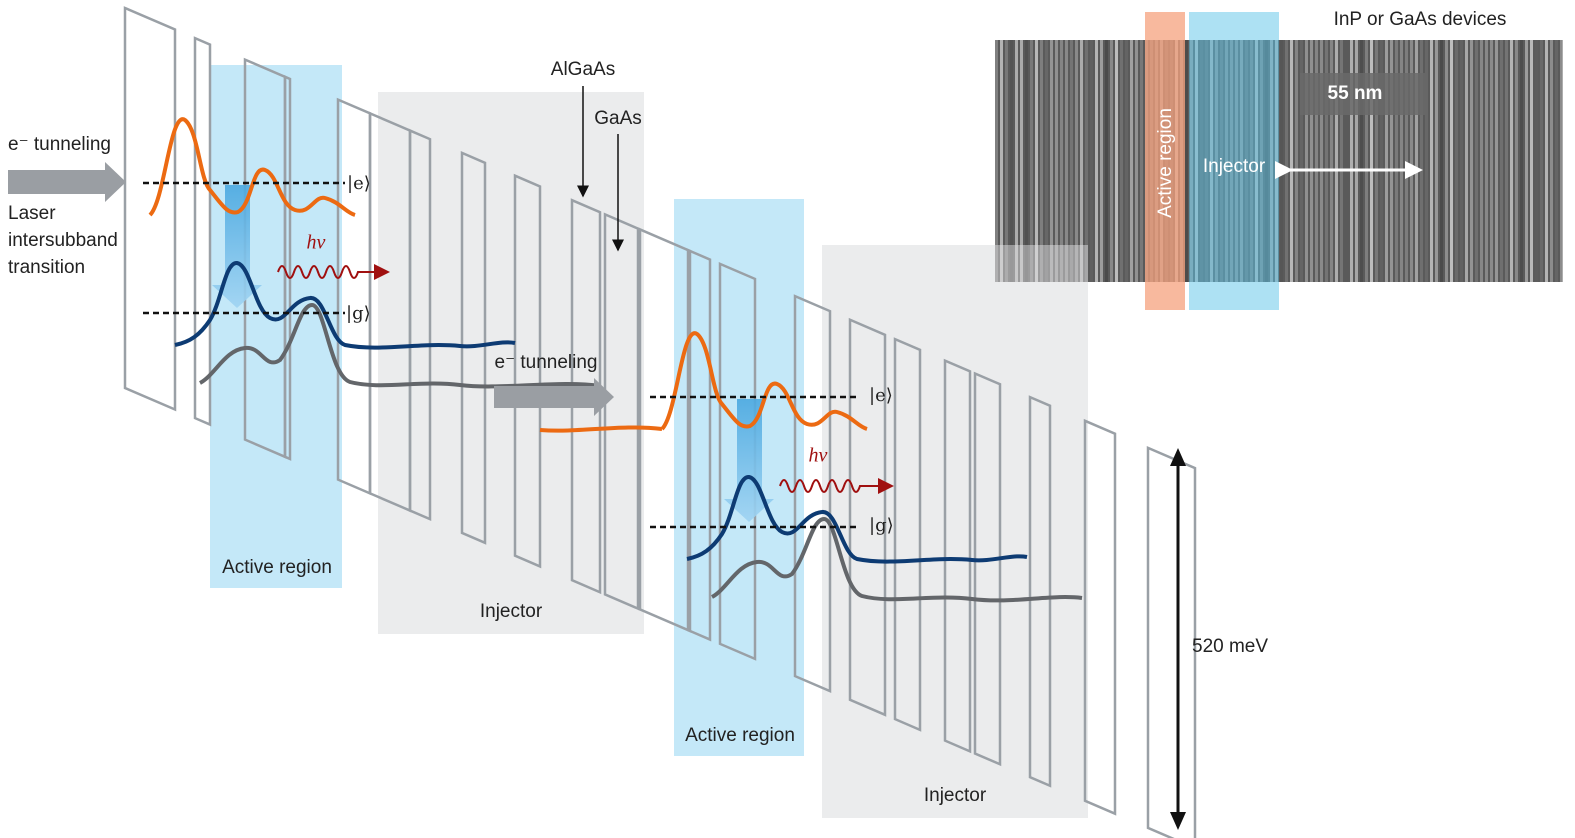  Describe the element at coordinates (601, 429) in the screenshot. I see `excited-wavefunction-tail` at that location.